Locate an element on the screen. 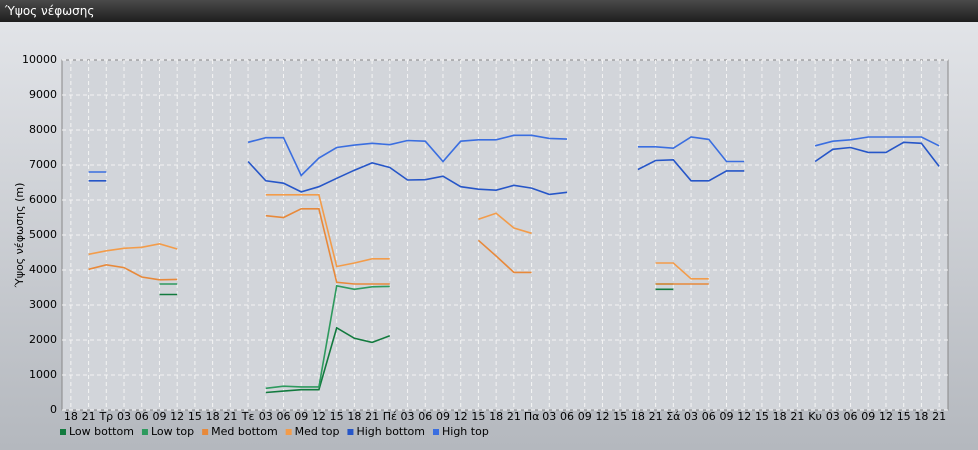 The height and width of the screenshot is (450, 978). y-tick-label: 7000 is located at coordinates (43, 164).